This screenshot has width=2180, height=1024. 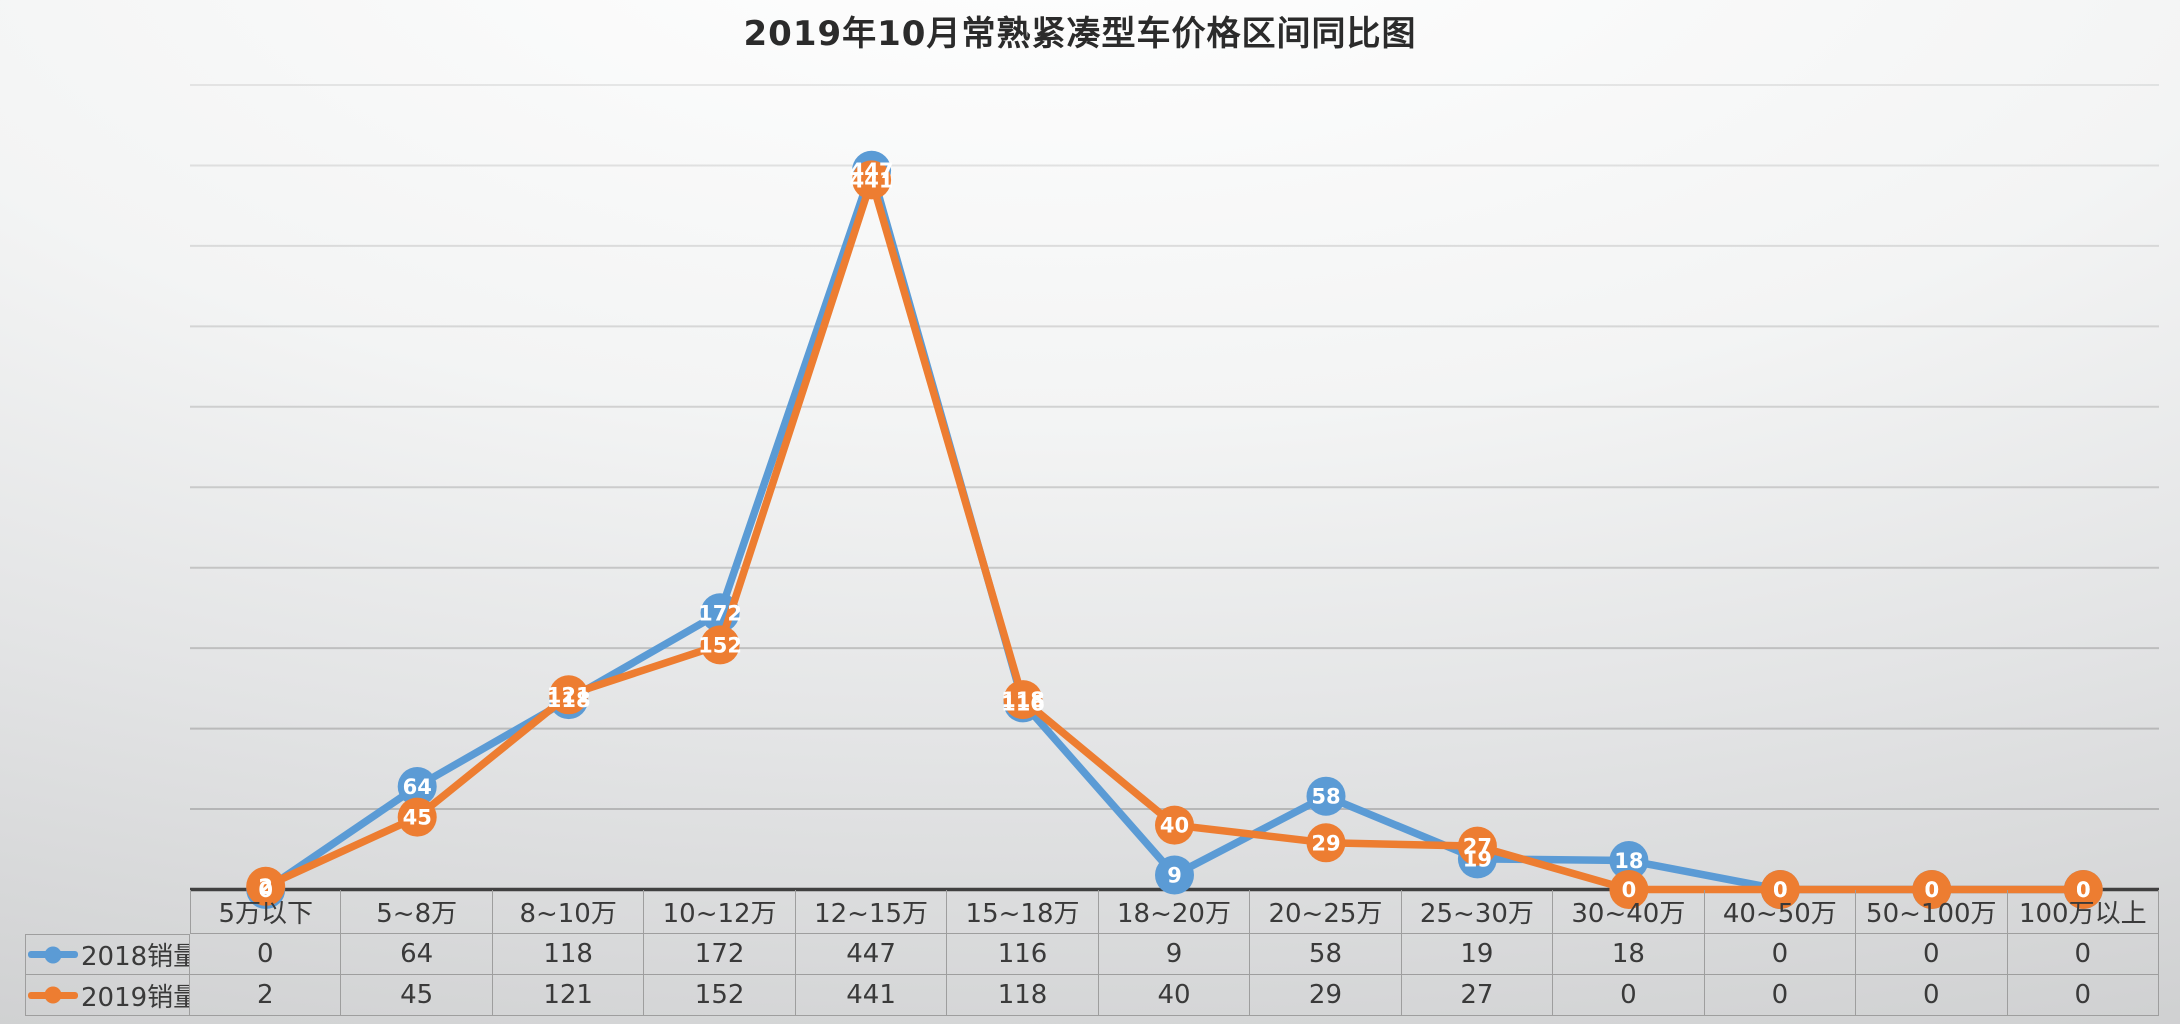 What do you see at coordinates (1477, 912) in the screenshot?
I see `category-header-cell: 25~30万` at bounding box center [1477, 912].